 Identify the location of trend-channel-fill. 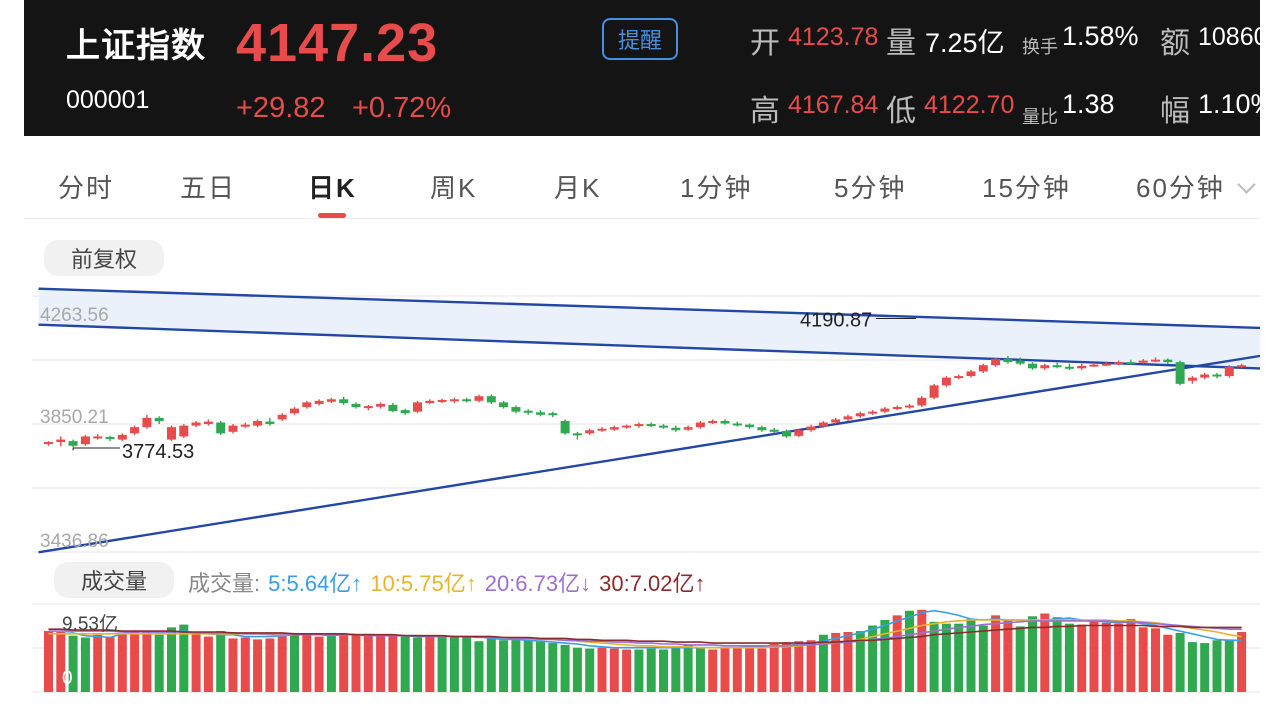
(649, 328).